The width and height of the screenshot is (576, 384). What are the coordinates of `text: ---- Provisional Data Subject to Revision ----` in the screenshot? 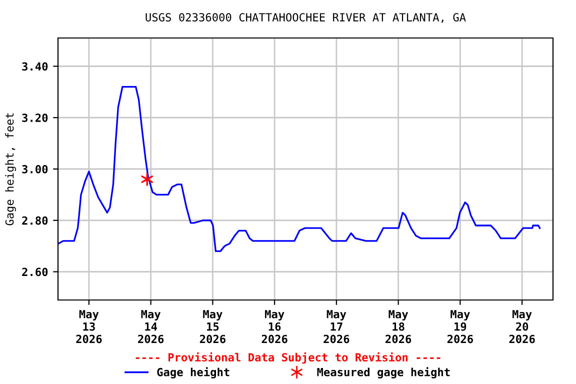 It's located at (288, 358).